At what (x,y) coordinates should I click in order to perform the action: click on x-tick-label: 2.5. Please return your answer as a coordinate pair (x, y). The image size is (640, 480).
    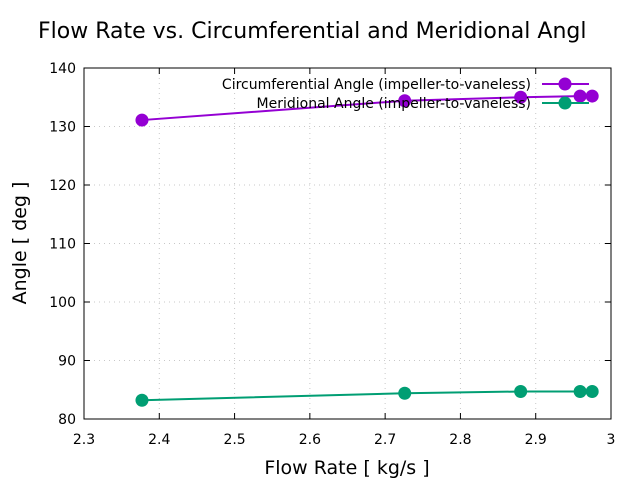
    Looking at the image, I should click on (234, 440).